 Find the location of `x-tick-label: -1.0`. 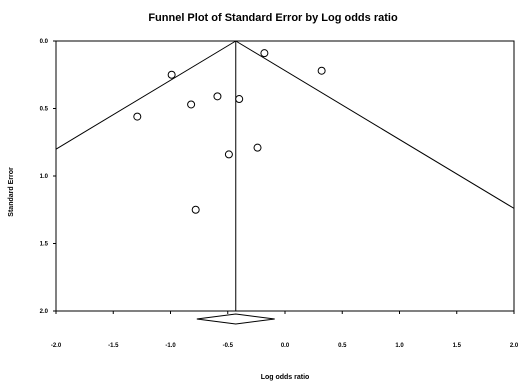

x-tick-label: -1.0 is located at coordinates (170, 346).